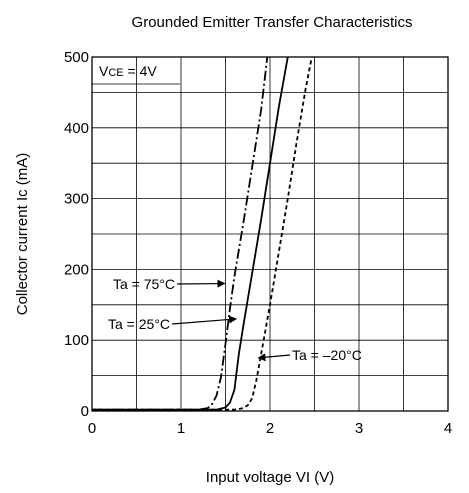 This screenshot has width=469, height=493. I want to click on x-tick-label: 3, so click(359, 428).